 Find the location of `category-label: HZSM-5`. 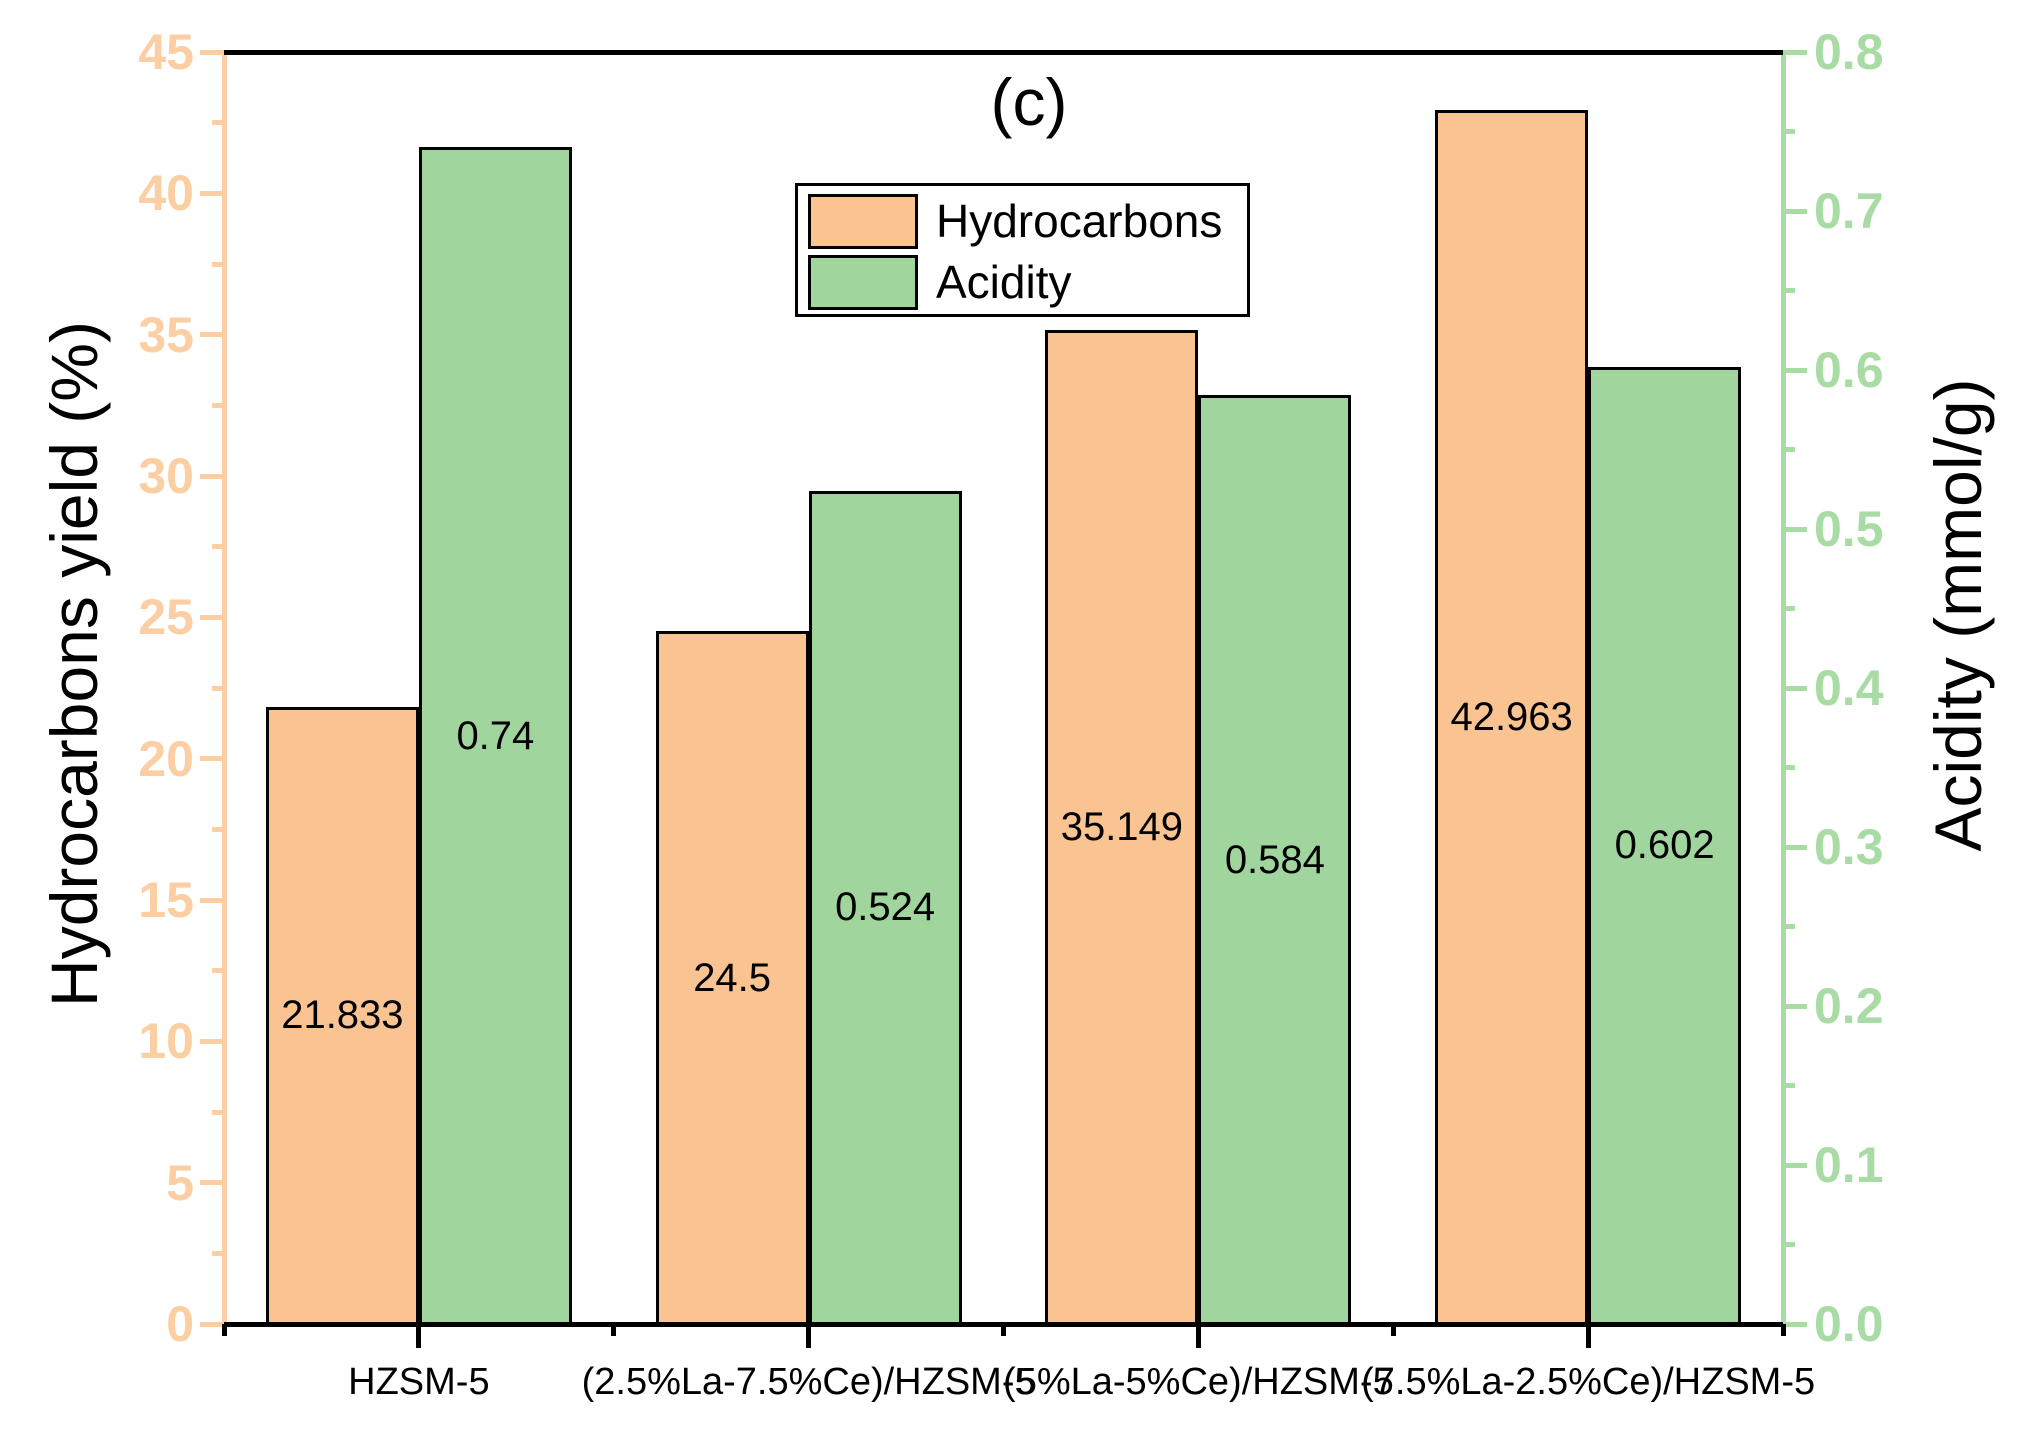

category-label: HZSM-5 is located at coordinates (419, 1382).